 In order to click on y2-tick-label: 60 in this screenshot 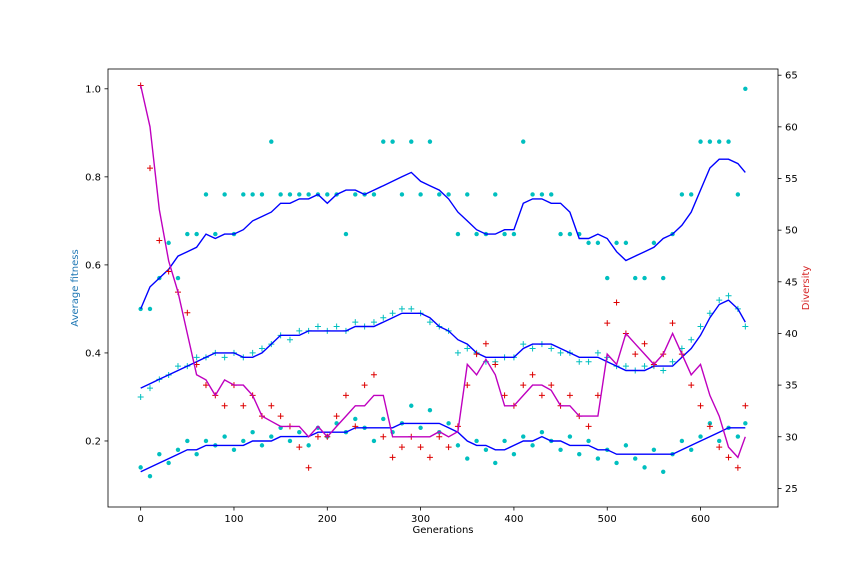, I will do `click(791, 127)`.